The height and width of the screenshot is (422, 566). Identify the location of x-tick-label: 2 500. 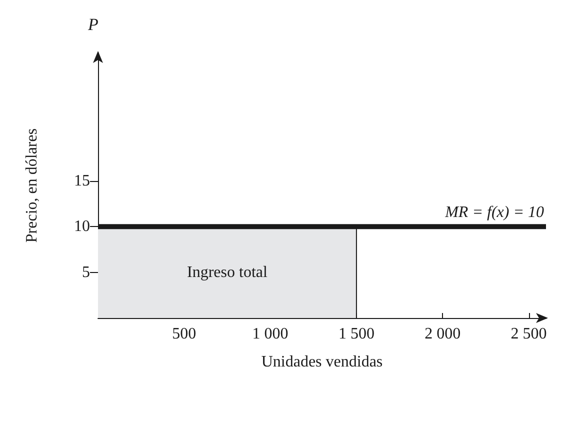
(528, 334).